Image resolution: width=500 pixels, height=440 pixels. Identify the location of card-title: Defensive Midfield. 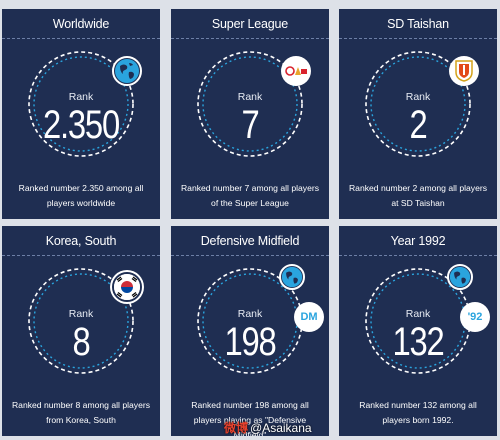
(250, 241).